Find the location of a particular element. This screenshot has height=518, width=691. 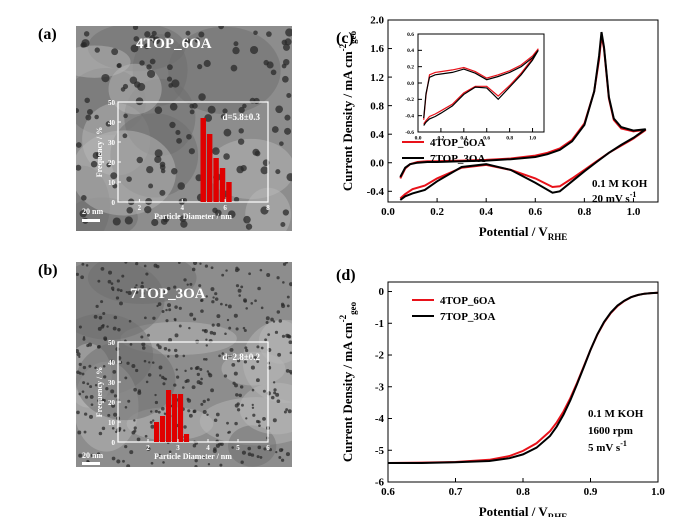

histogram-ytick-label: 20 is located at coordinates (112, 403).